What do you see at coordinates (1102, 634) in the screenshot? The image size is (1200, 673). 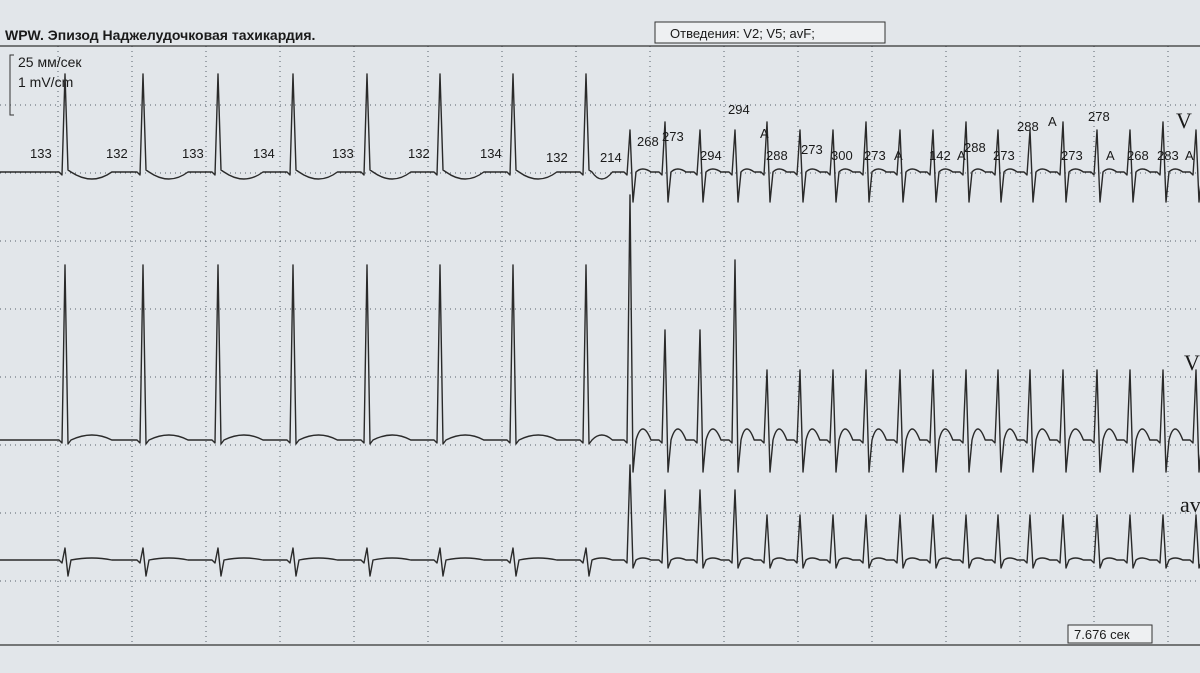 I see `duration: 7.676 сек` at bounding box center [1102, 634].